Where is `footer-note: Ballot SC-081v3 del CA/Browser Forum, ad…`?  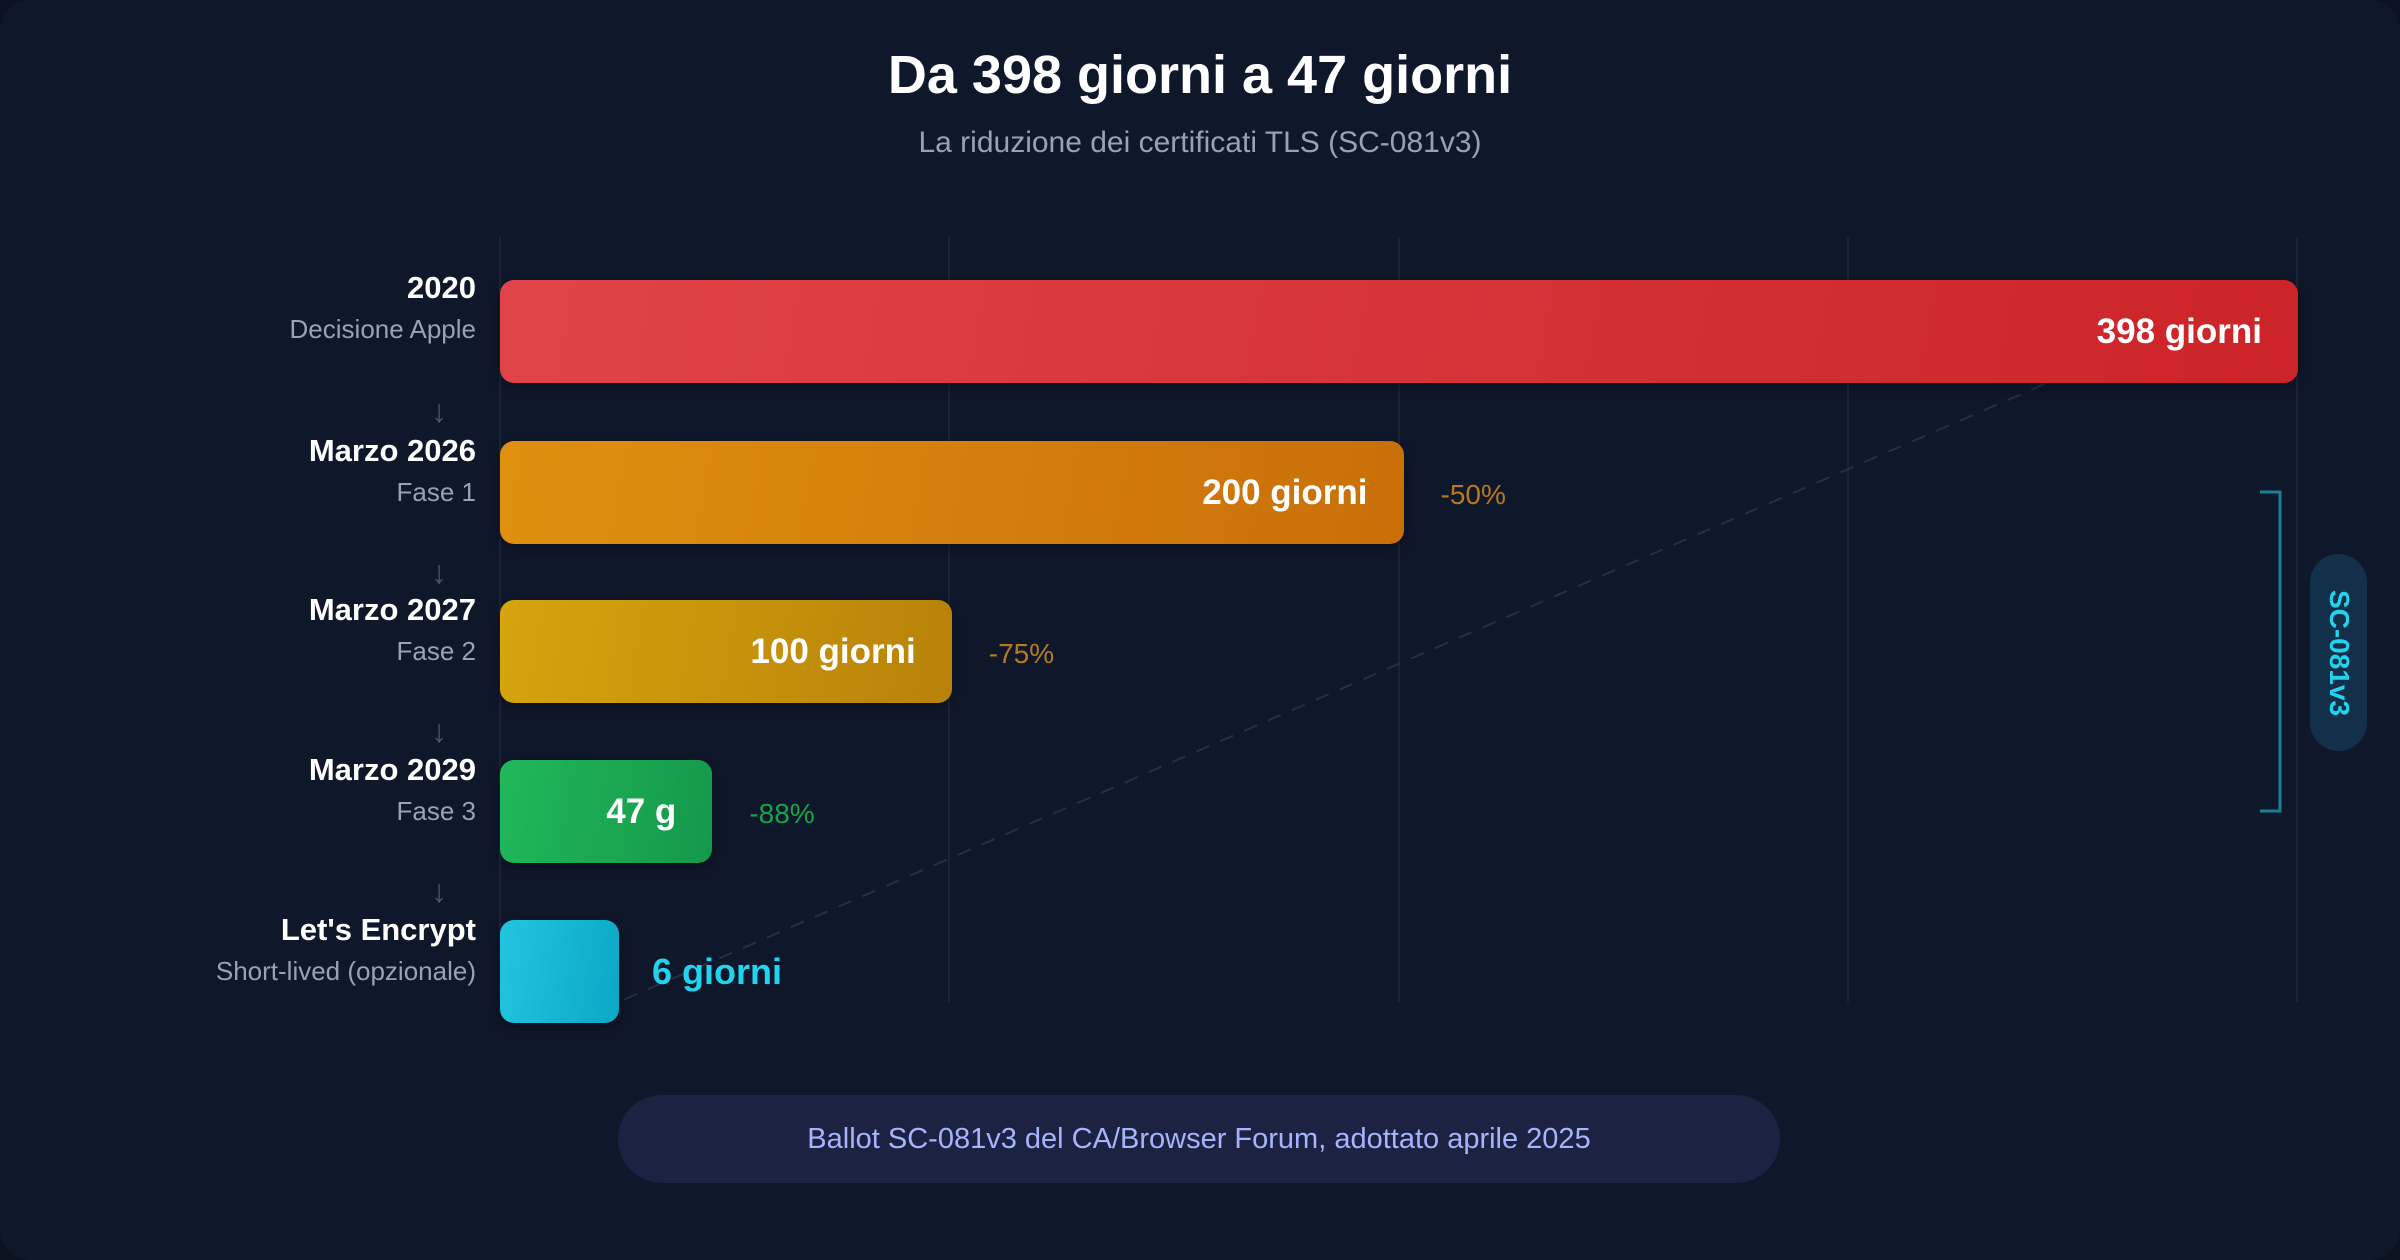 footer-note: Ballot SC-081v3 del CA/Browser Forum, ad… is located at coordinates (1199, 1139).